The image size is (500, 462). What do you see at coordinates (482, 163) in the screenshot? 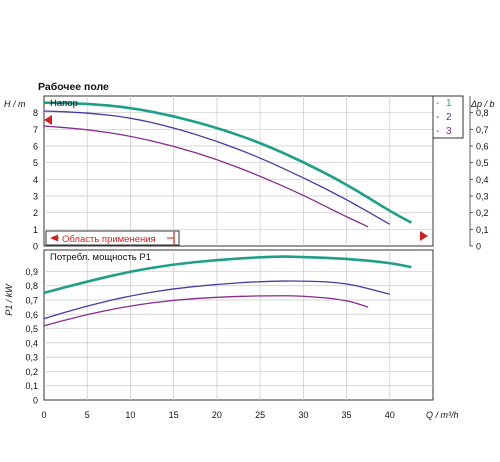
I see `y-right-tick-label: 0,5` at bounding box center [482, 163].